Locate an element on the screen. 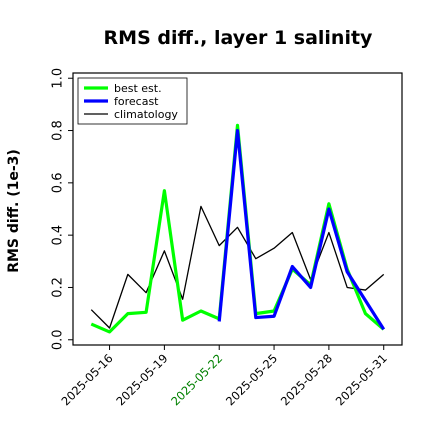 The image size is (440, 440). legend-label: climatology is located at coordinates (146, 114).